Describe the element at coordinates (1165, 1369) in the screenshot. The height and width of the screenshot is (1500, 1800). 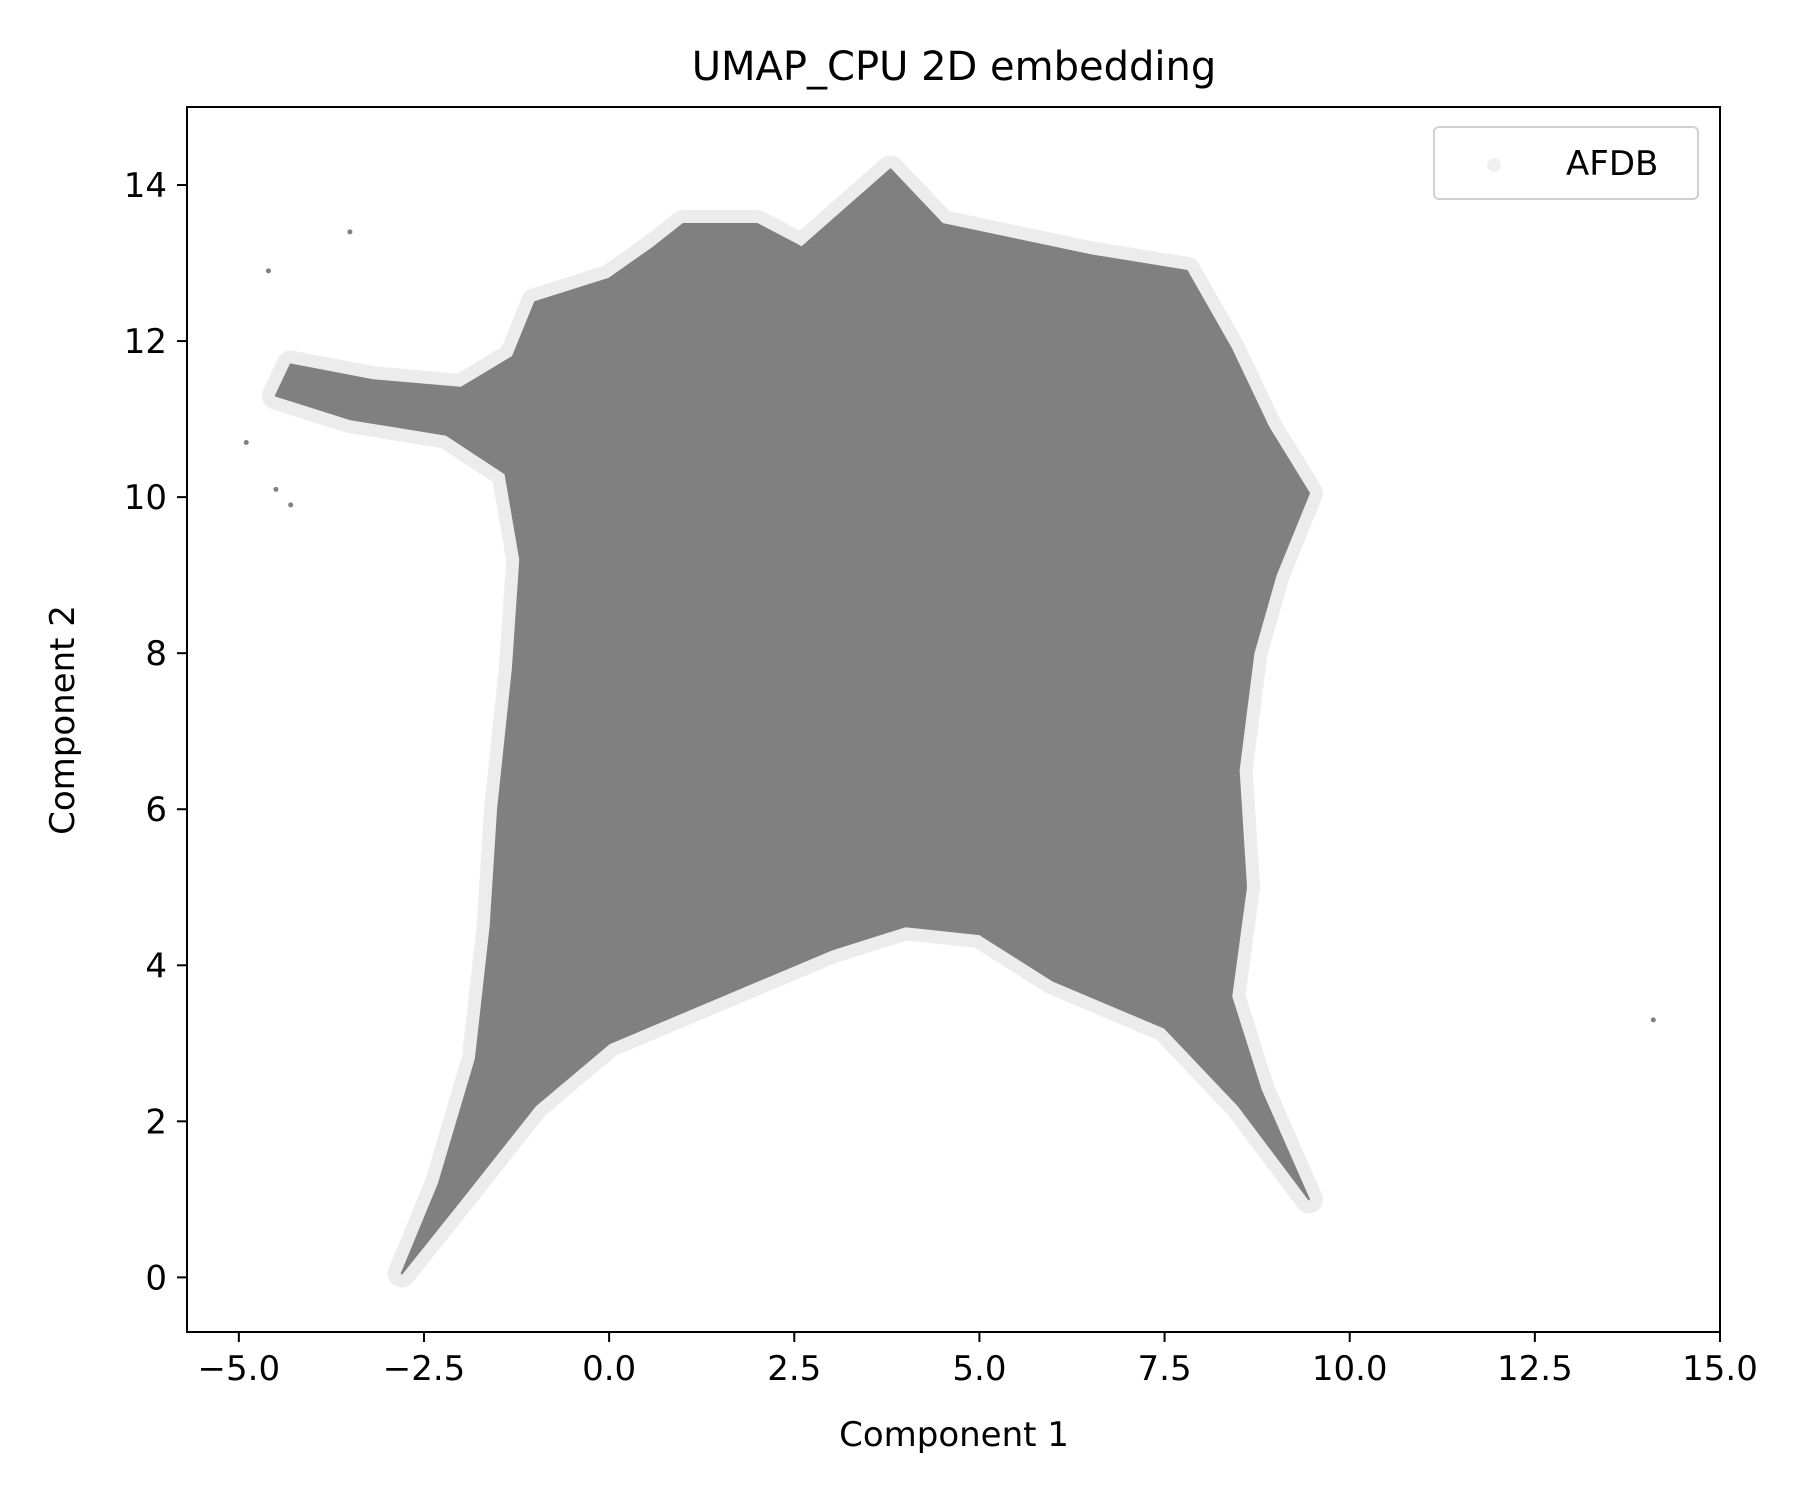
I see `x-tick-label: 7.5` at that location.